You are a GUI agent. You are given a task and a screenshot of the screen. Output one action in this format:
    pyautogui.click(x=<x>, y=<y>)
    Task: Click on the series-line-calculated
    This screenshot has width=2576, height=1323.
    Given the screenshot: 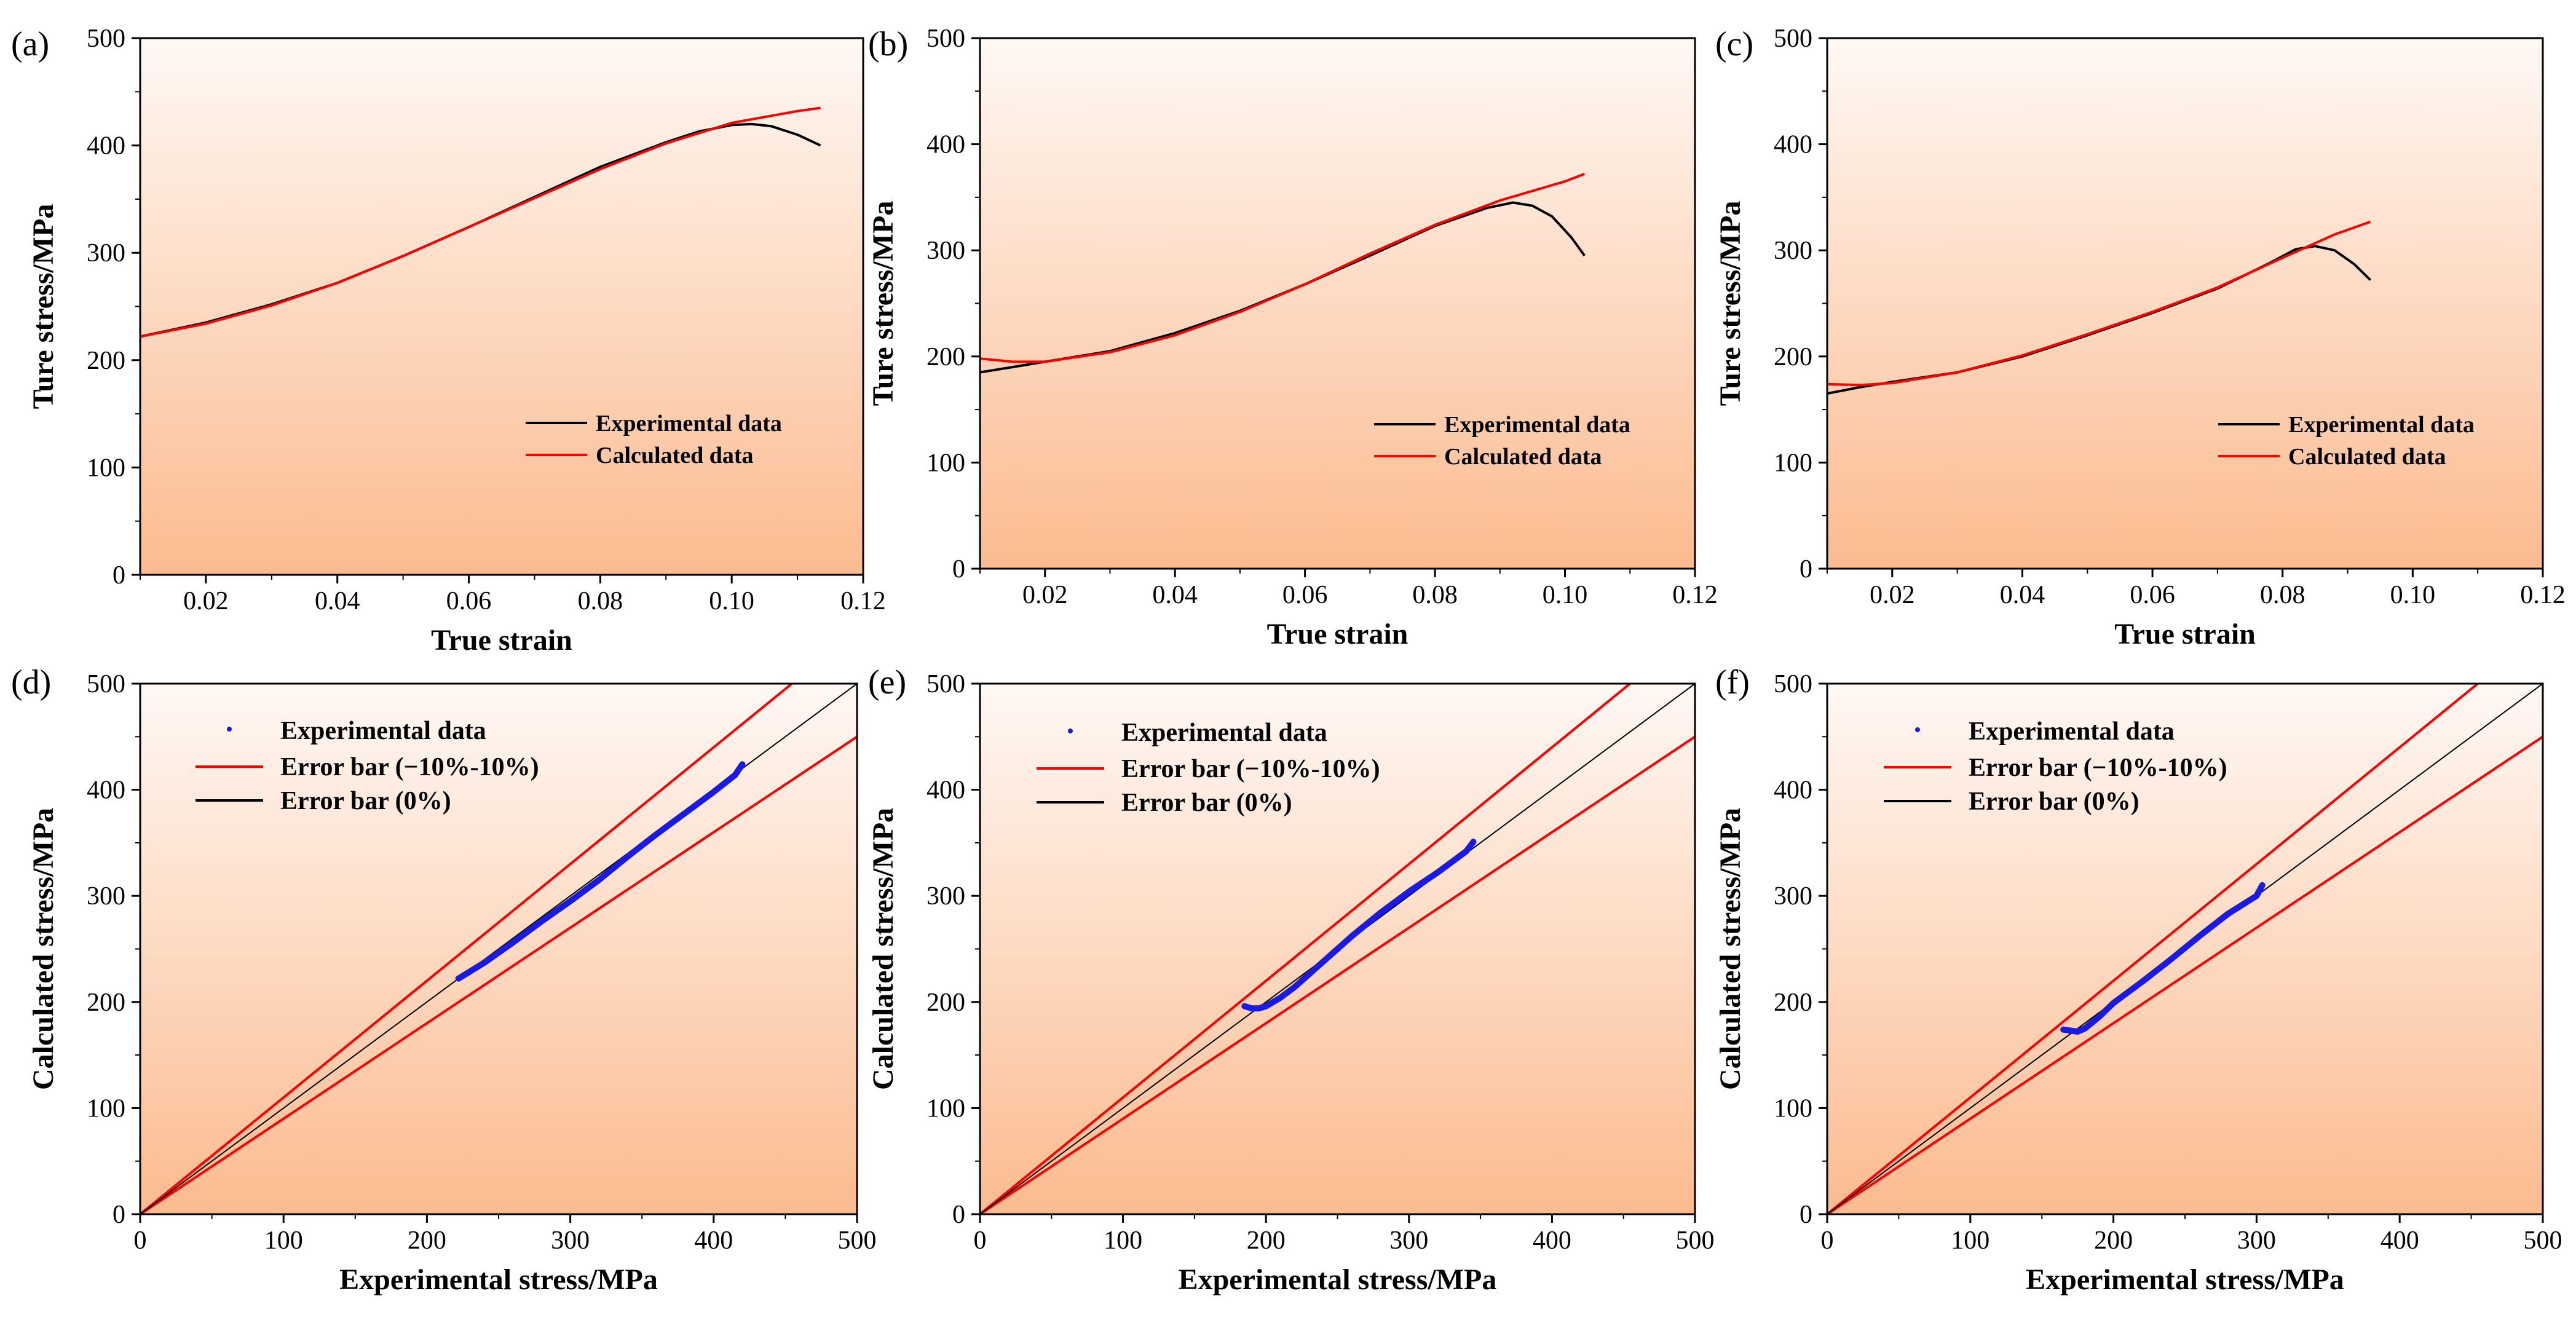 What is the action you would take?
    pyautogui.click(x=2099, y=303)
    